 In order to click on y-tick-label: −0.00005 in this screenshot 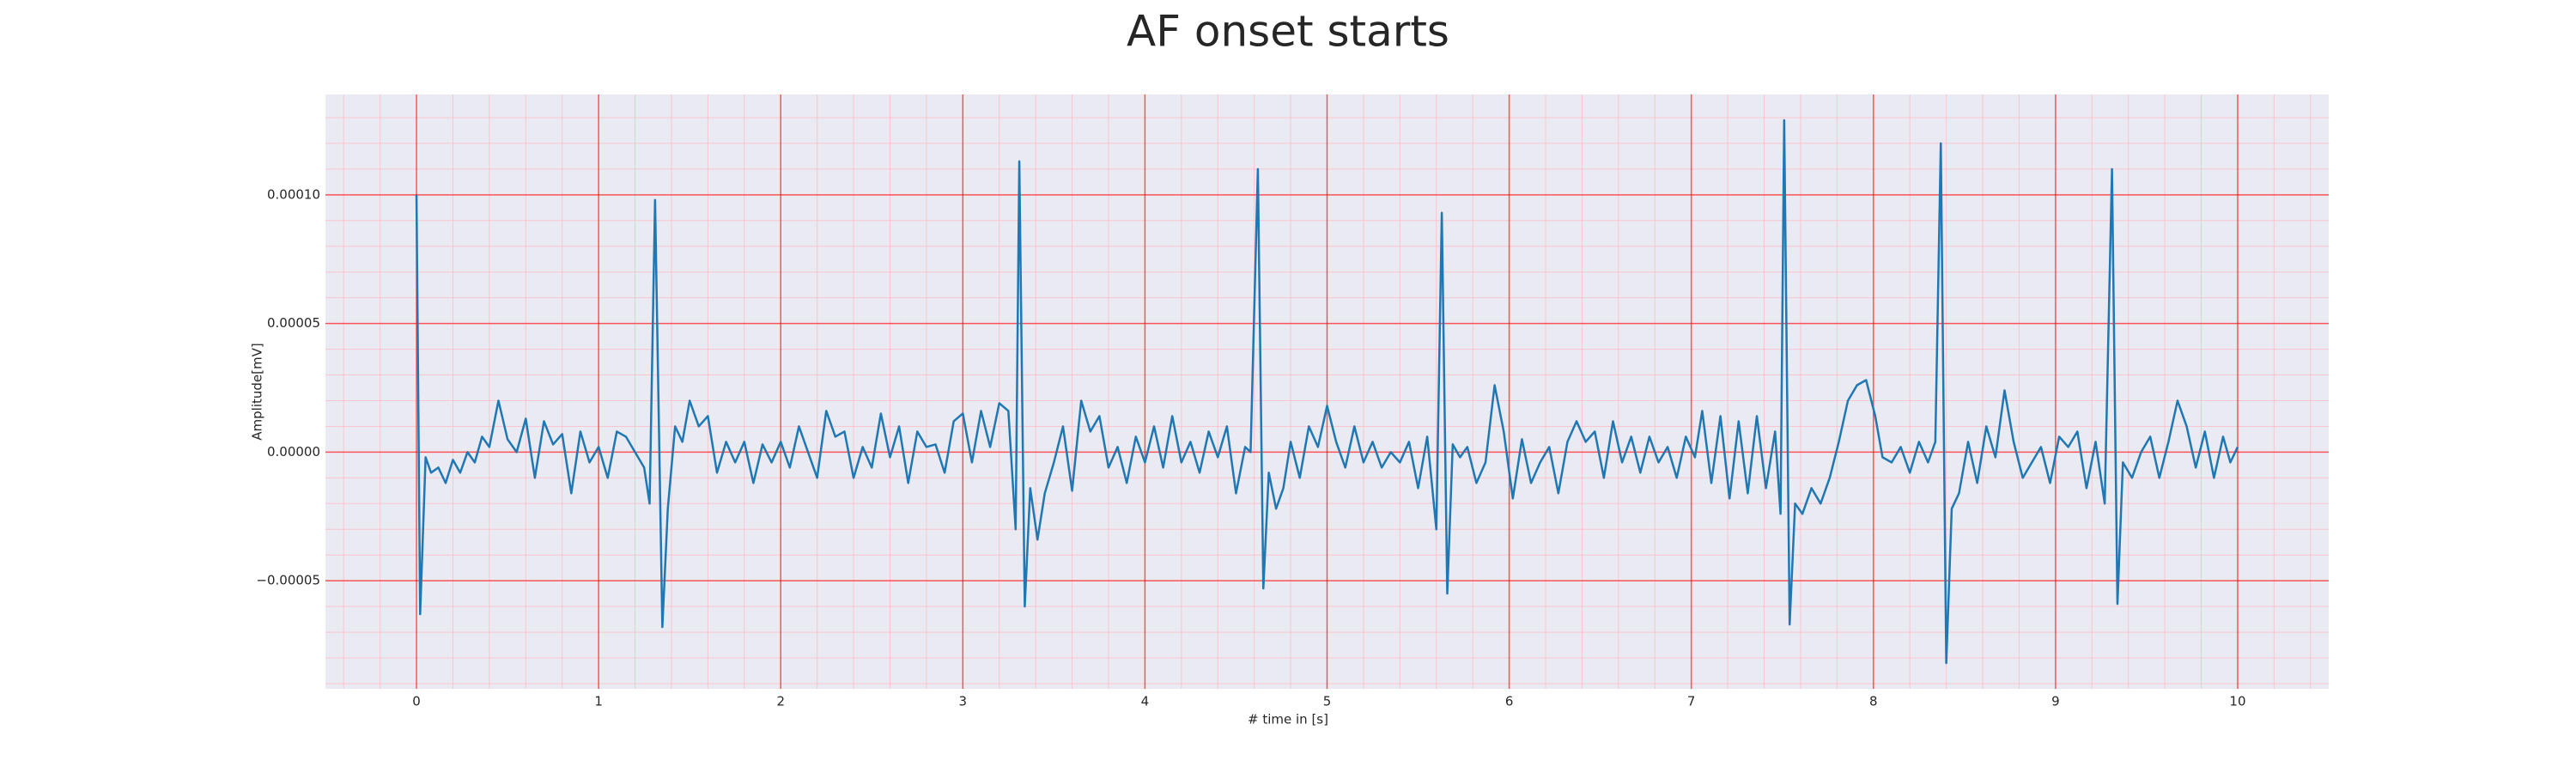, I will do `click(288, 580)`.